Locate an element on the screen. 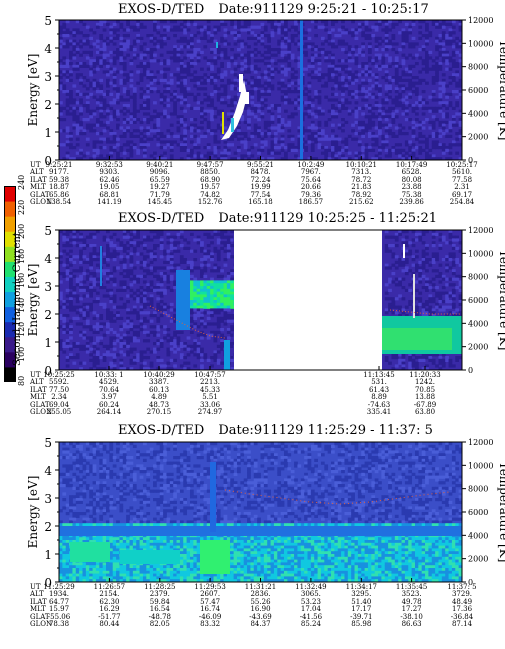 Image resolution: width=505 pixels, height=649 pixels. ephemeris-value: 85.24 is located at coordinates (310, 624).